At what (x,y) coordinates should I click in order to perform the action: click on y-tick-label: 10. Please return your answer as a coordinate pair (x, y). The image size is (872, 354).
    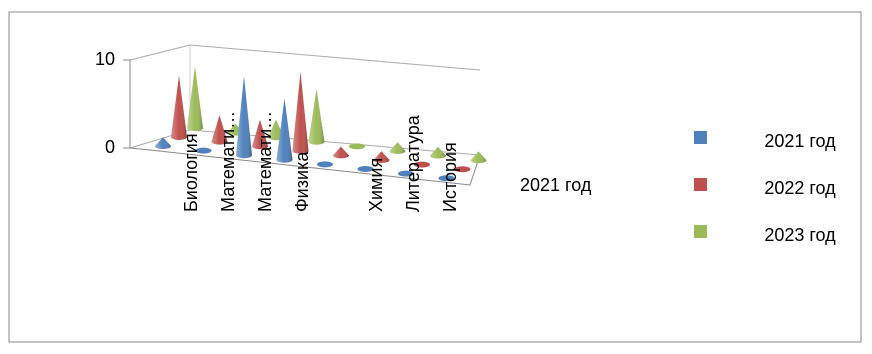
    Looking at the image, I should click on (105, 59).